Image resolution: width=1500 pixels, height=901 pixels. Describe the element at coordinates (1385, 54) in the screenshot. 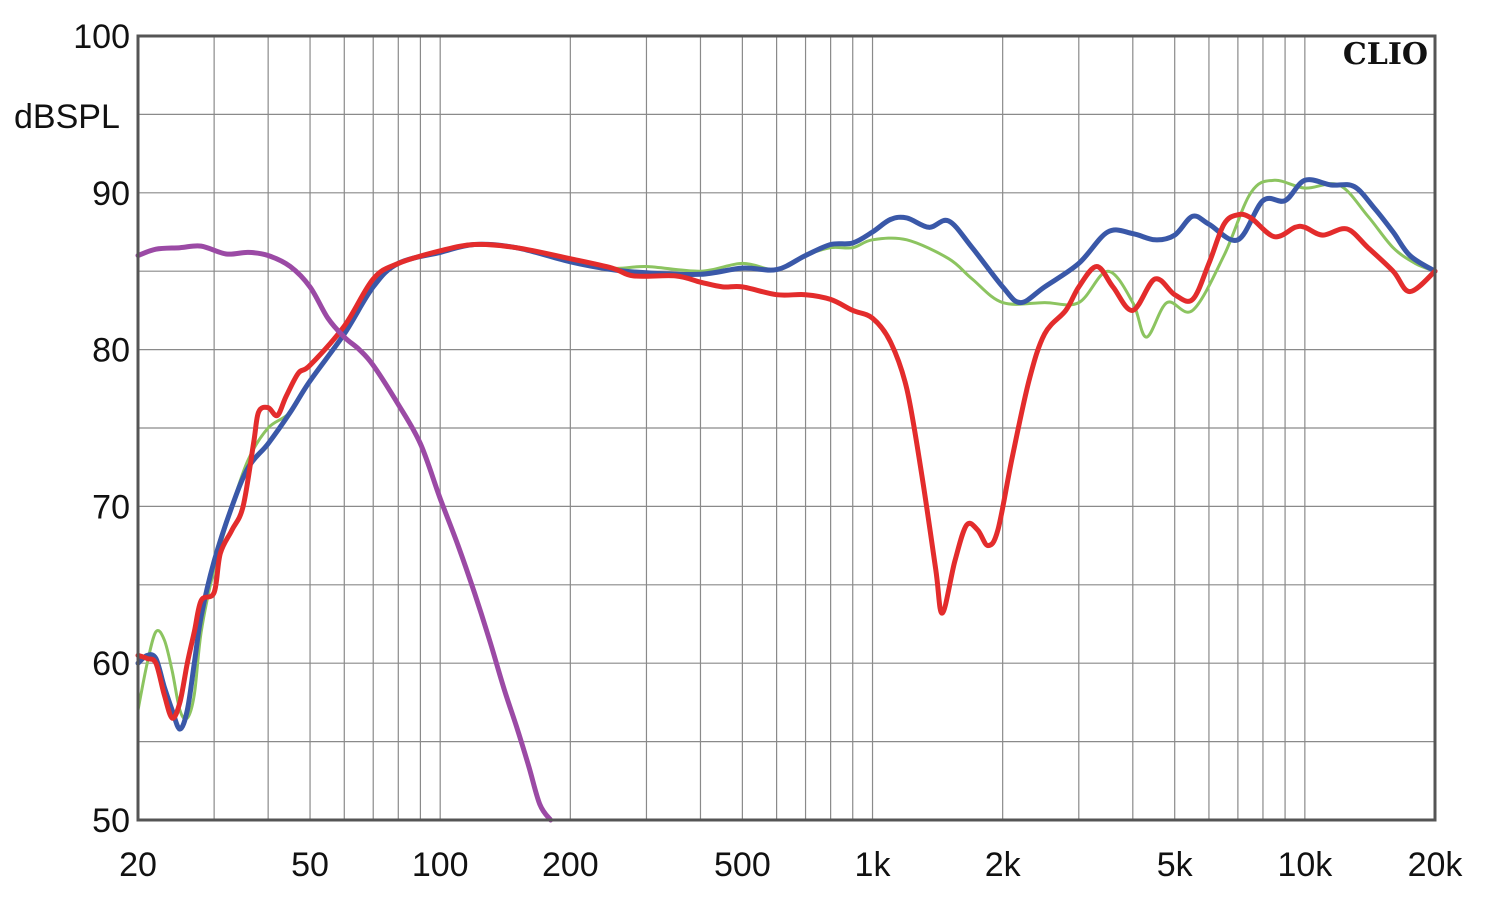

I see `brand-label: CLIO` at that location.